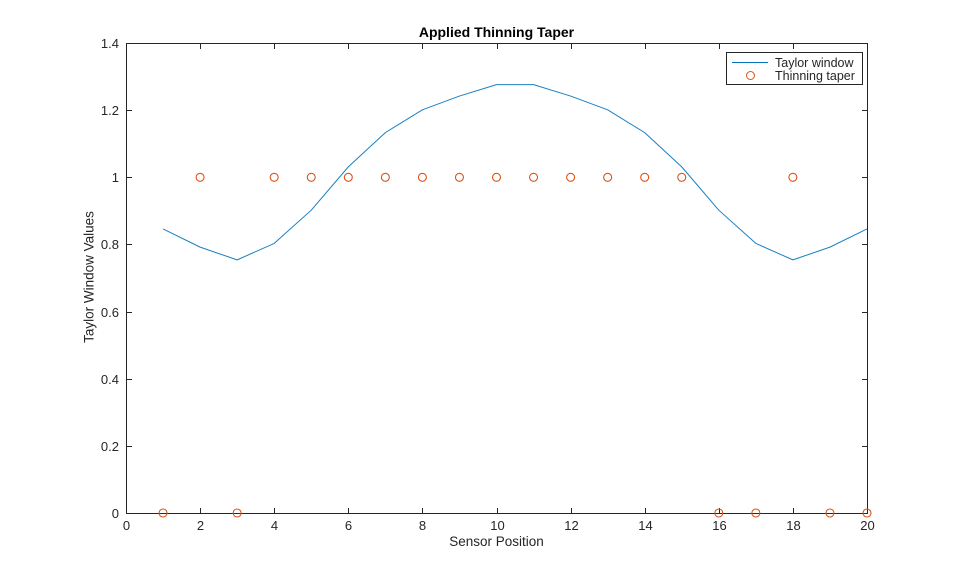  What do you see at coordinates (348, 525) in the screenshot?
I see `x-tick-label: 6` at bounding box center [348, 525].